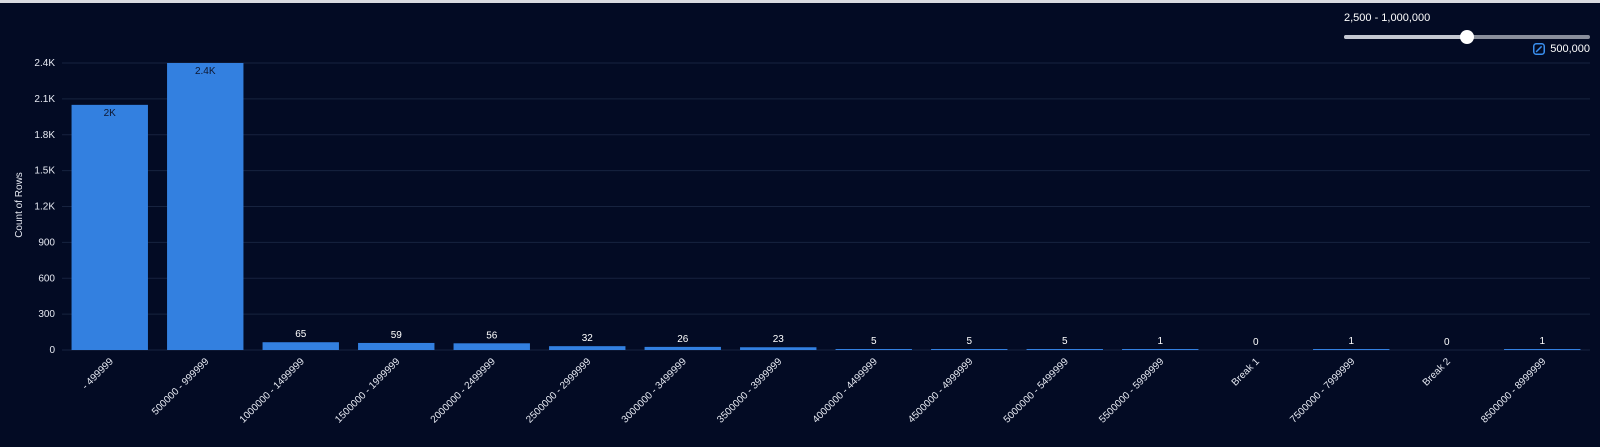 The image size is (1600, 447). What do you see at coordinates (588, 338) in the screenshot?
I see `bar-value-label: 32` at bounding box center [588, 338].